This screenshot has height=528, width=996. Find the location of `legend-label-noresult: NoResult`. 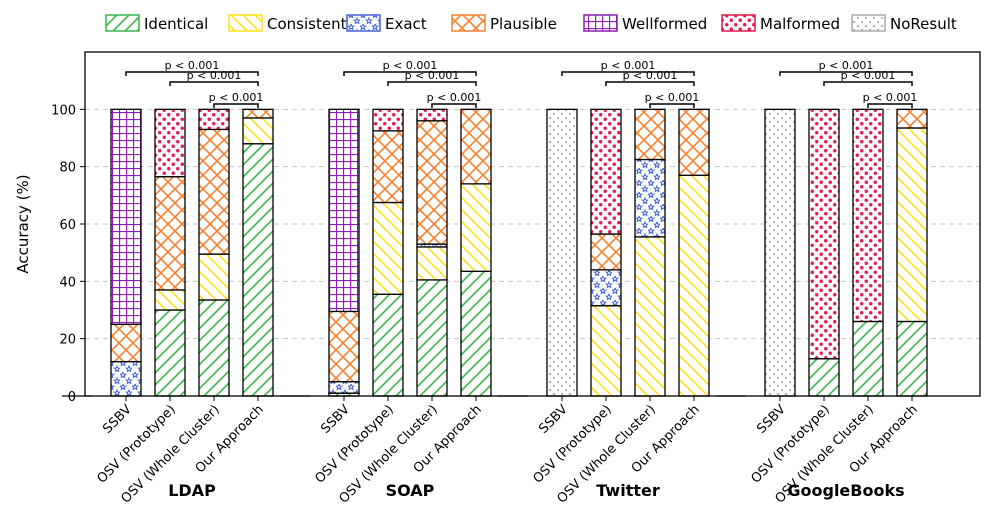

legend-label-noresult: NoResult is located at coordinates (923, 24).